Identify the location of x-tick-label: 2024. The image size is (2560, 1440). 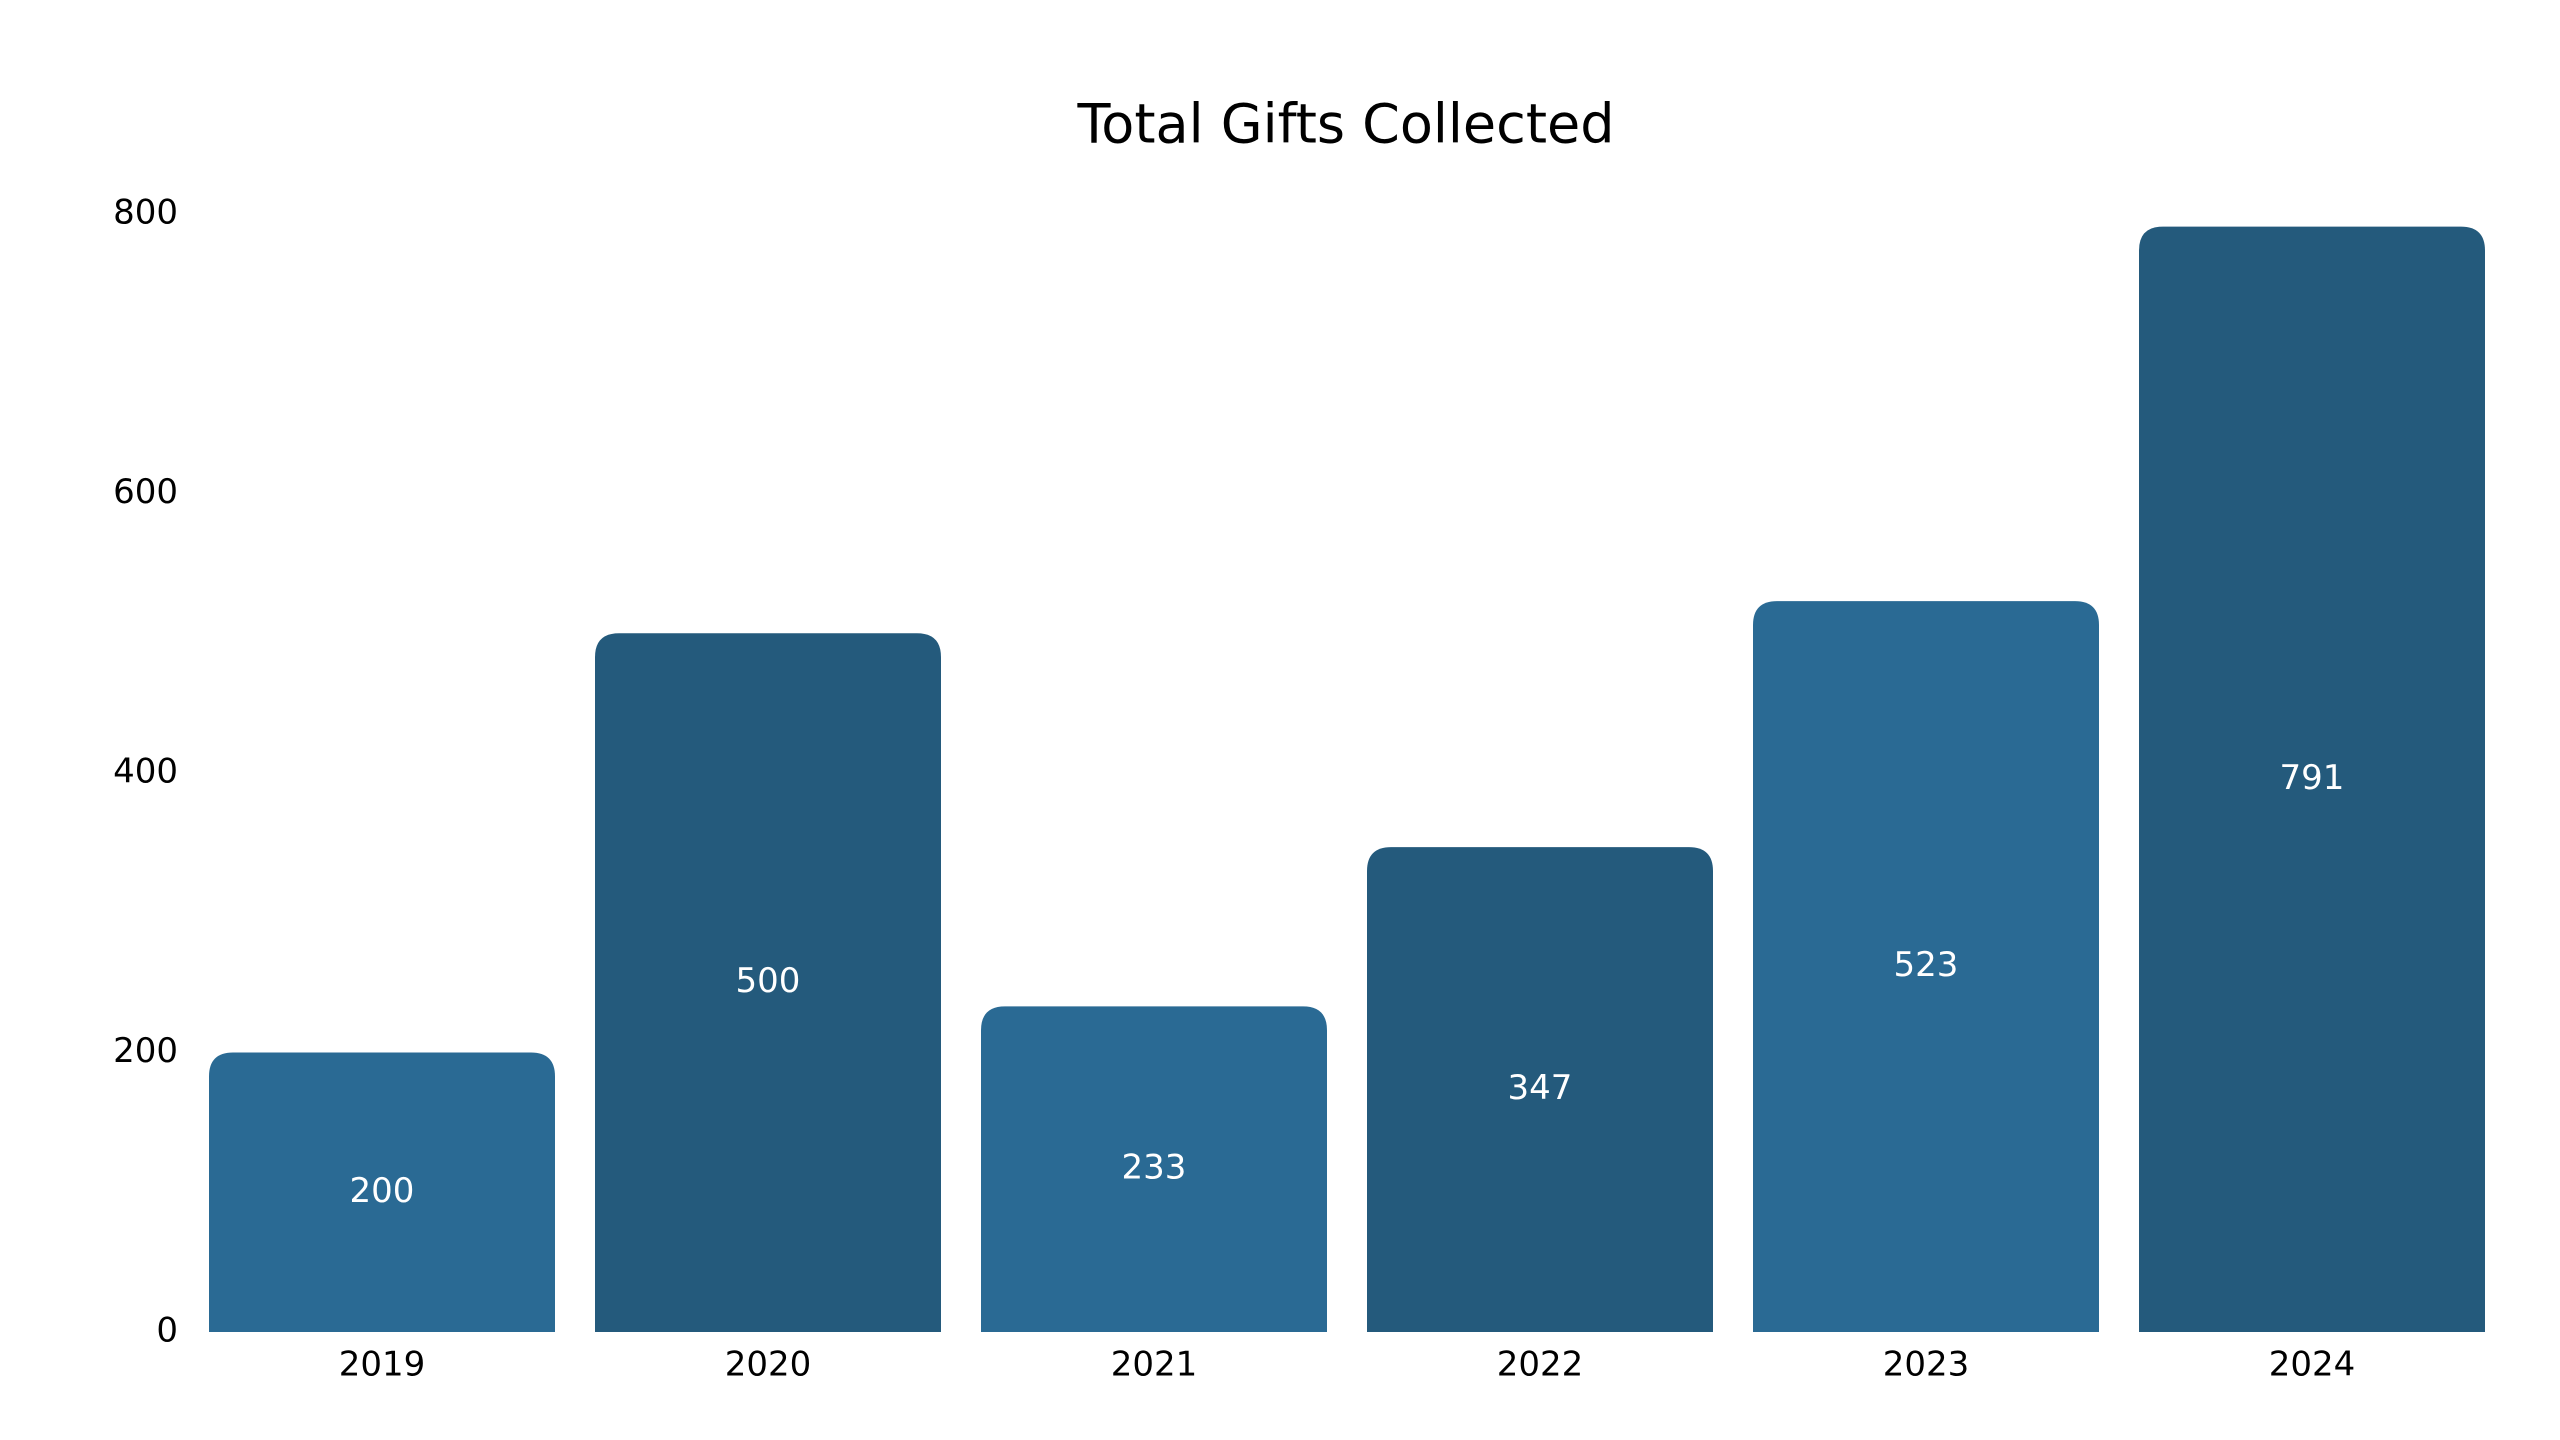
(2312, 1365).